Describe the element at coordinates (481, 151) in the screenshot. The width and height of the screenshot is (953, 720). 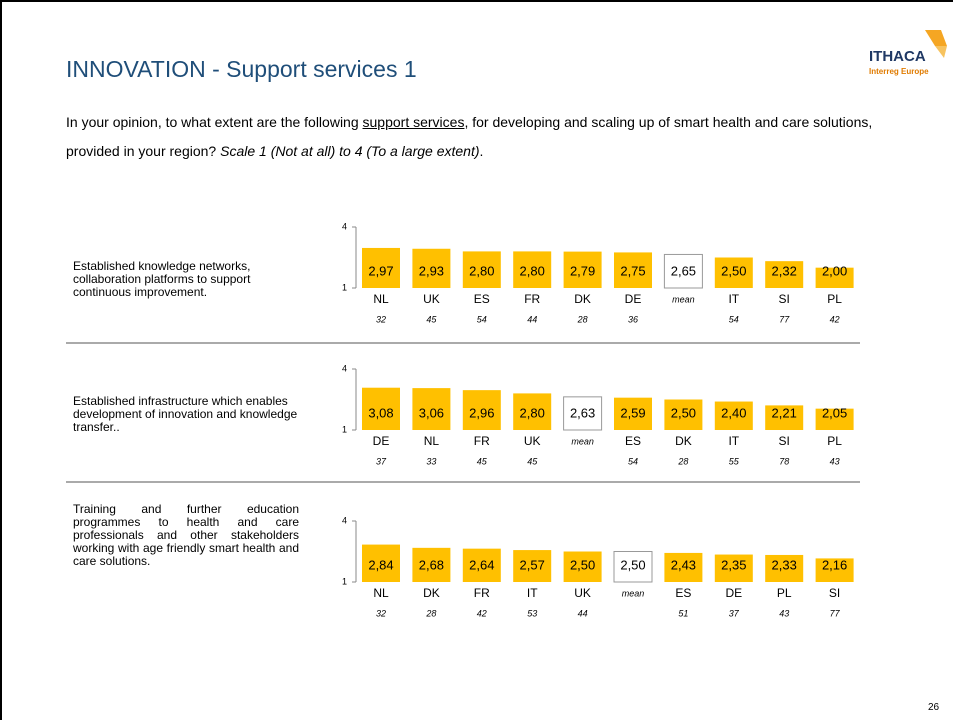
I see `question-text: .` at that location.